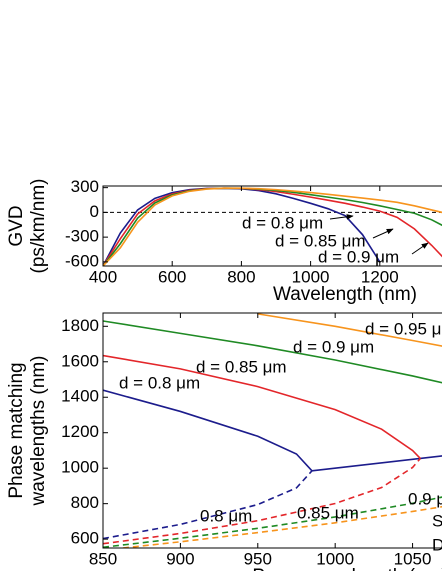 The width and height of the screenshot is (442, 571). What do you see at coordinates (328, 512) in the screenshot?
I see `annotation: 0.85 μm` at bounding box center [328, 512].